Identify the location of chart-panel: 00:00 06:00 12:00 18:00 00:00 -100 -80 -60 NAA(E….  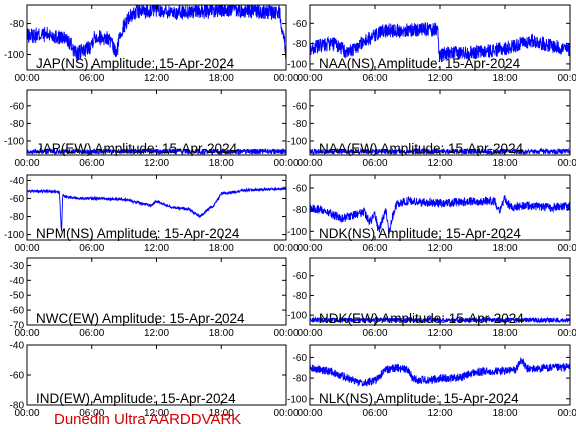
(431, 129).